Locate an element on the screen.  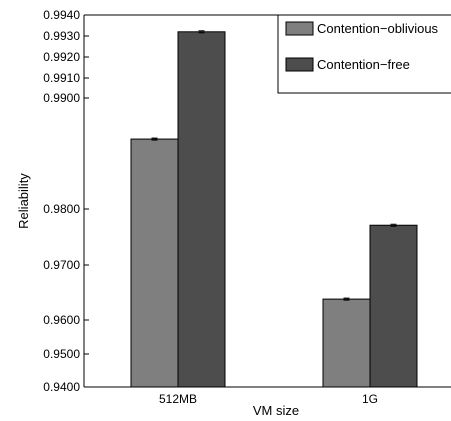
y-tick-label: 0.9930 is located at coordinates (61, 36).